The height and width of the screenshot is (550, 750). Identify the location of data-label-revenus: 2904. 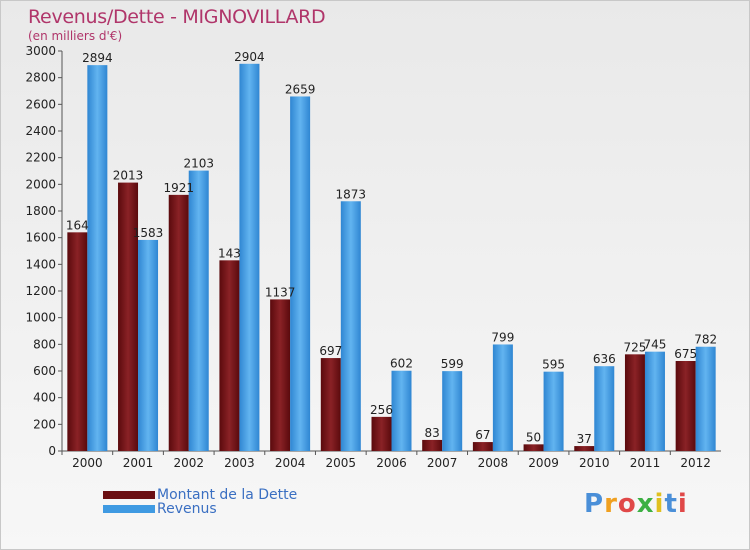
(249, 57).